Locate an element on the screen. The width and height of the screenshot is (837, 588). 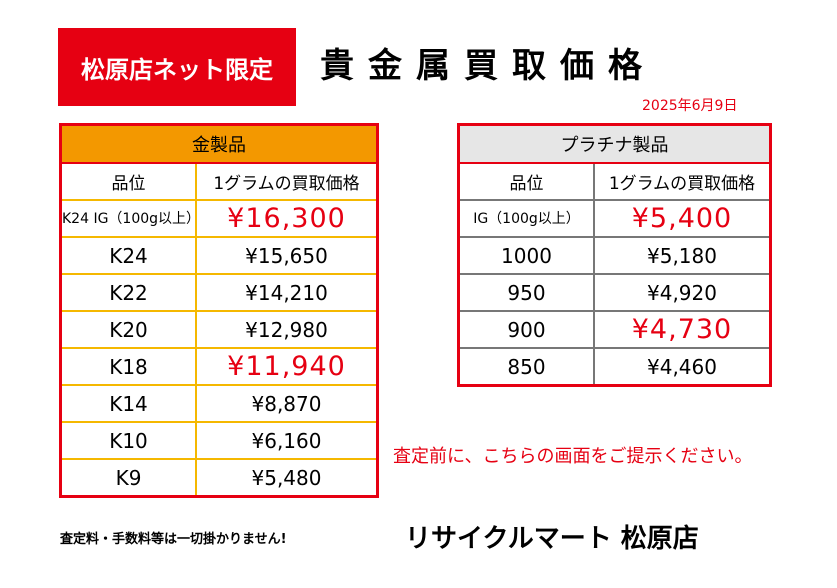
gold-col-price: 1グラムの買取価格 is located at coordinates (287, 181).